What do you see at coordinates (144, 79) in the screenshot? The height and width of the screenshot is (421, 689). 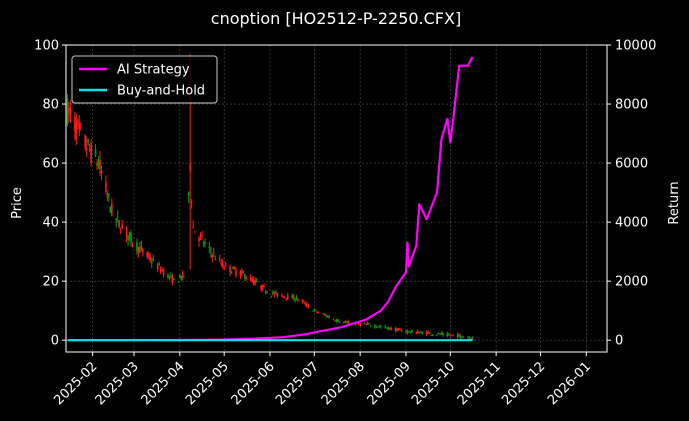 I see `legend: AI Strategy Buy-and-Hold` at bounding box center [144, 79].